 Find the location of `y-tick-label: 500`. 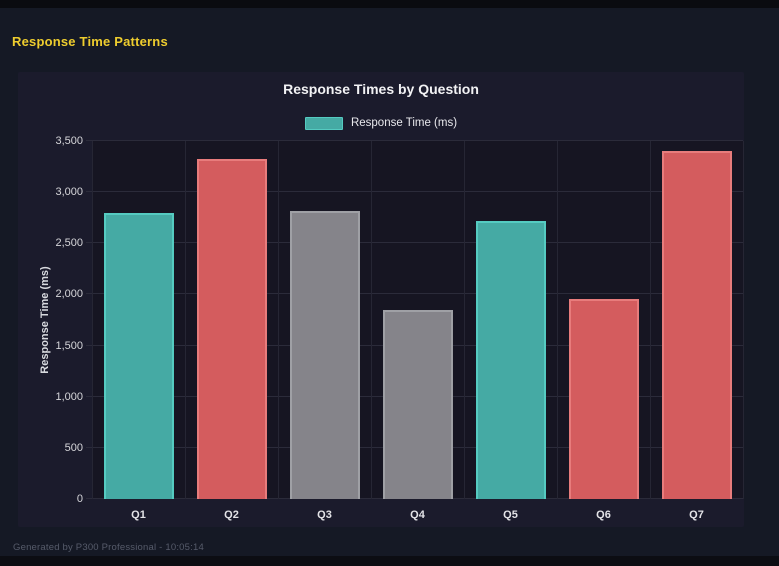

y-tick-label: 500 is located at coordinates (73, 447).